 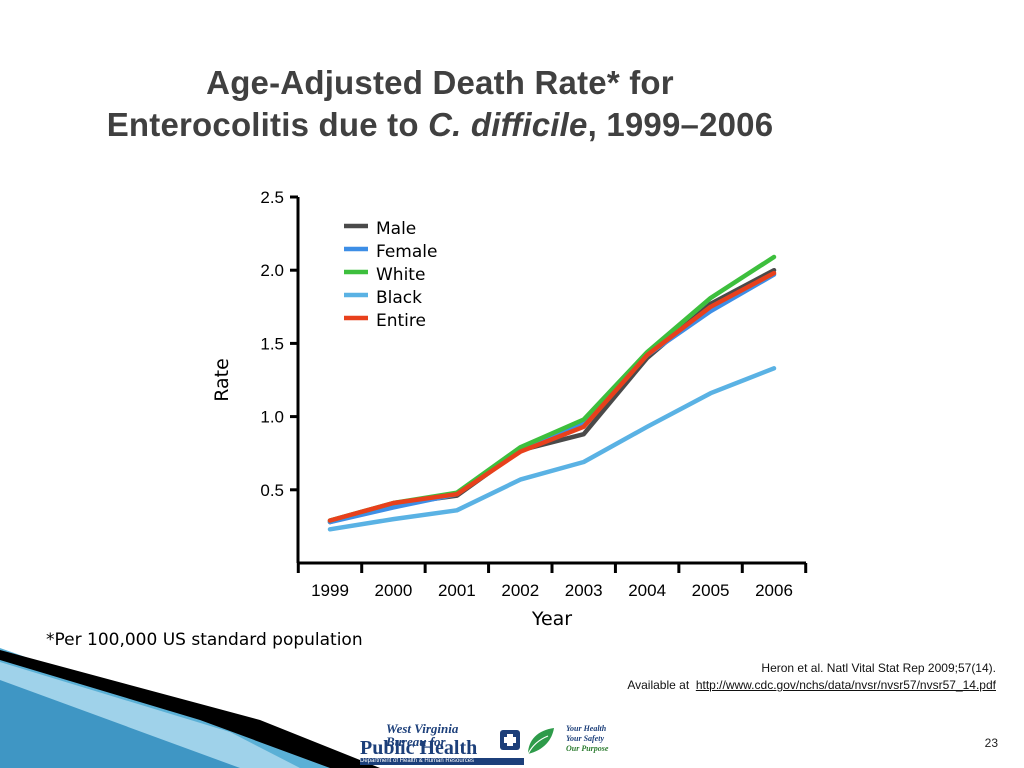 I want to click on title-line-2-suffix: , 1999–2006, so click(x=680, y=124).